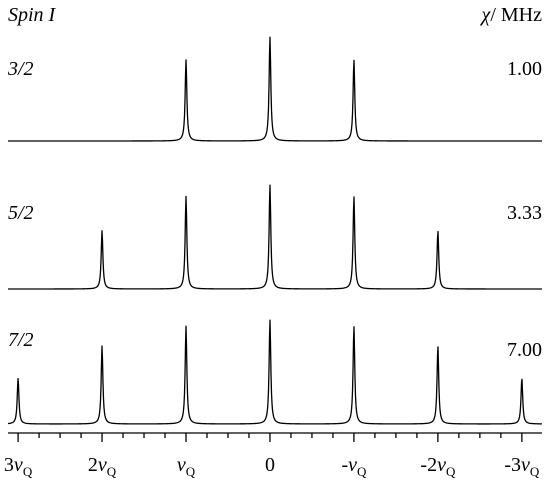 The height and width of the screenshot is (488, 550). What do you see at coordinates (486, 15) in the screenshot?
I see `chi-symbol: χ` at bounding box center [486, 15].